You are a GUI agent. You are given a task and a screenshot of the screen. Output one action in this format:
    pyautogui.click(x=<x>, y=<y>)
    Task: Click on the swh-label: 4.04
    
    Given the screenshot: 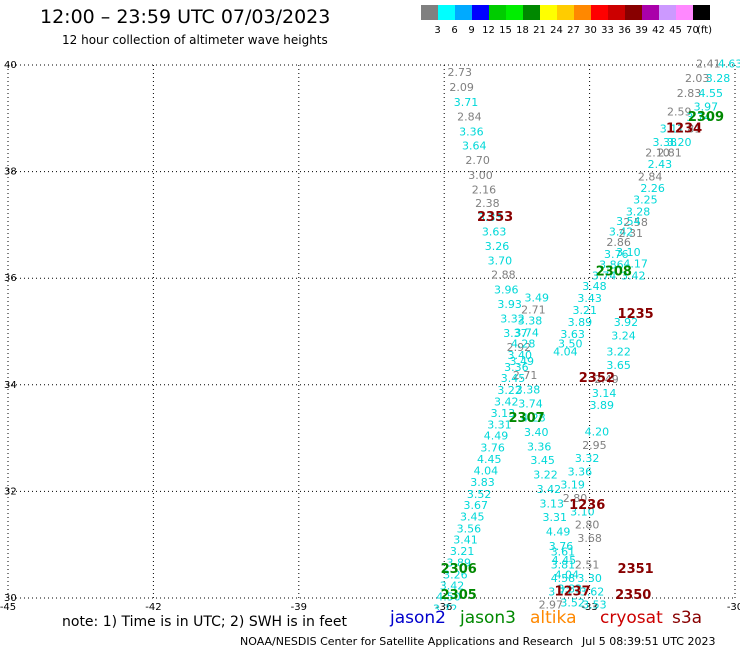 What is the action you would take?
    pyautogui.click(x=565, y=351)
    